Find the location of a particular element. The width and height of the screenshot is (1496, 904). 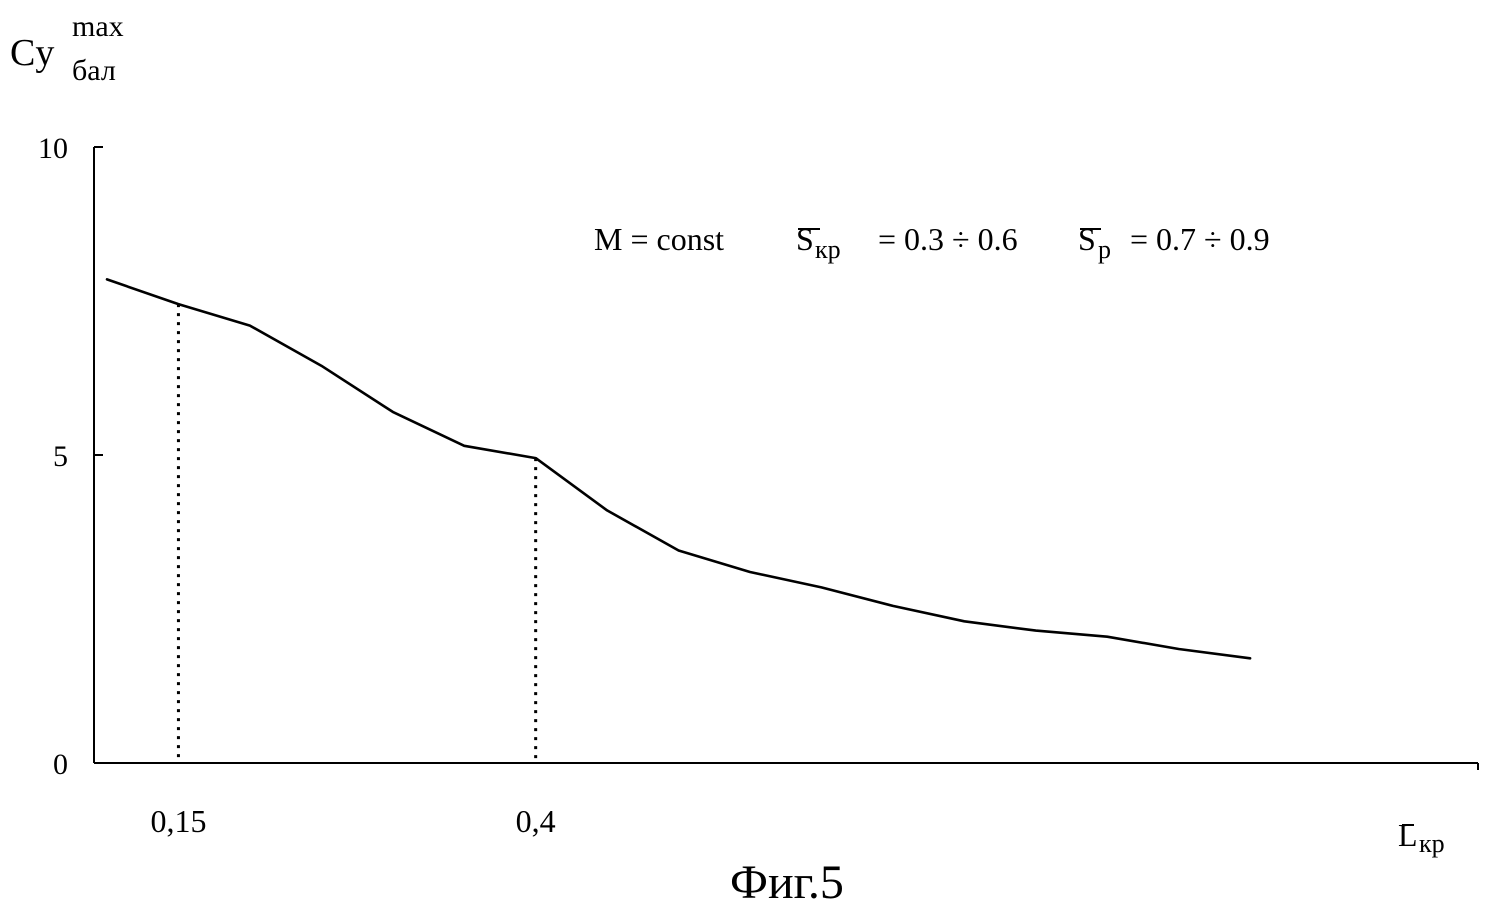

reference-lines is located at coordinates (357, 533).